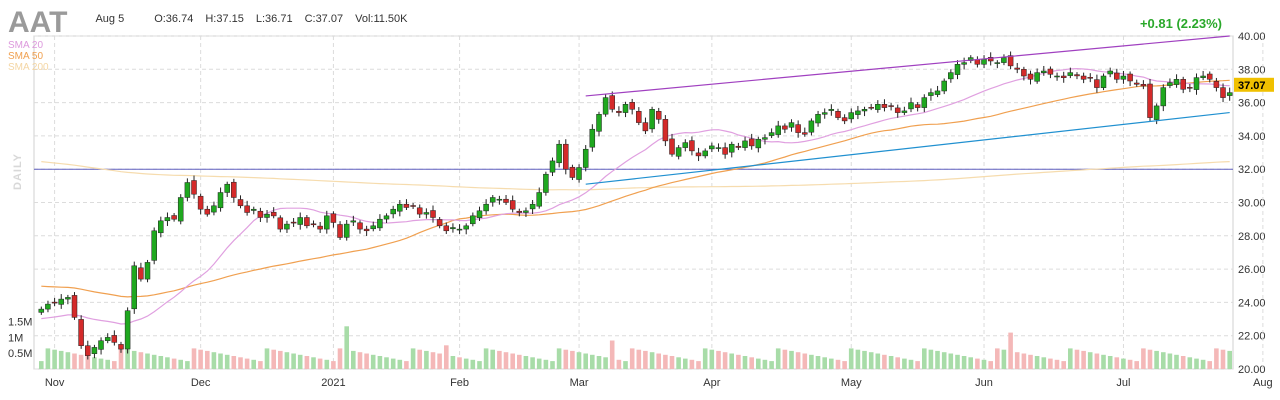 Image resolution: width=1280 pixels, height=400 pixels. I want to click on ticker-symbol: AAT, so click(38, 22).